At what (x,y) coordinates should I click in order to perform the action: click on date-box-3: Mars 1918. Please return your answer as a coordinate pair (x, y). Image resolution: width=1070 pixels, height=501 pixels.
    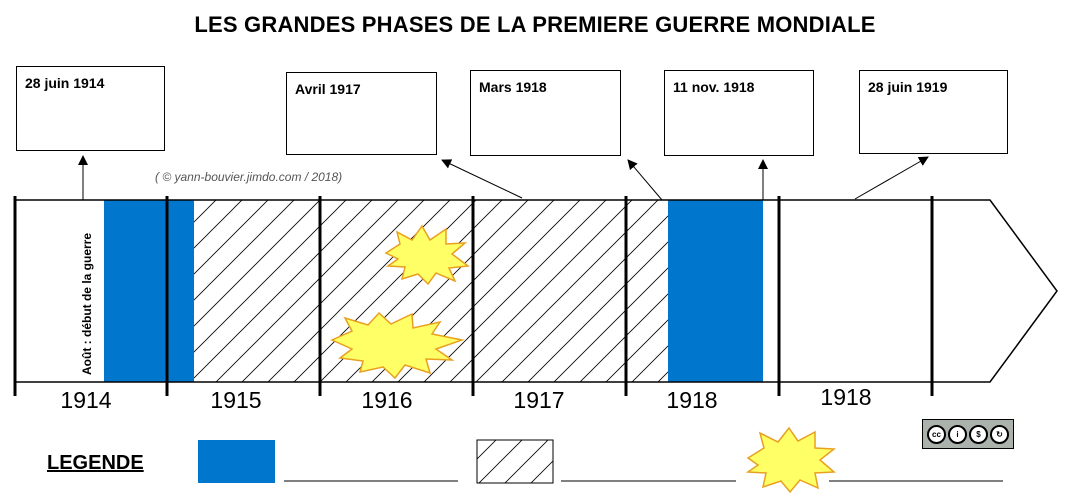
    Looking at the image, I should click on (545, 113).